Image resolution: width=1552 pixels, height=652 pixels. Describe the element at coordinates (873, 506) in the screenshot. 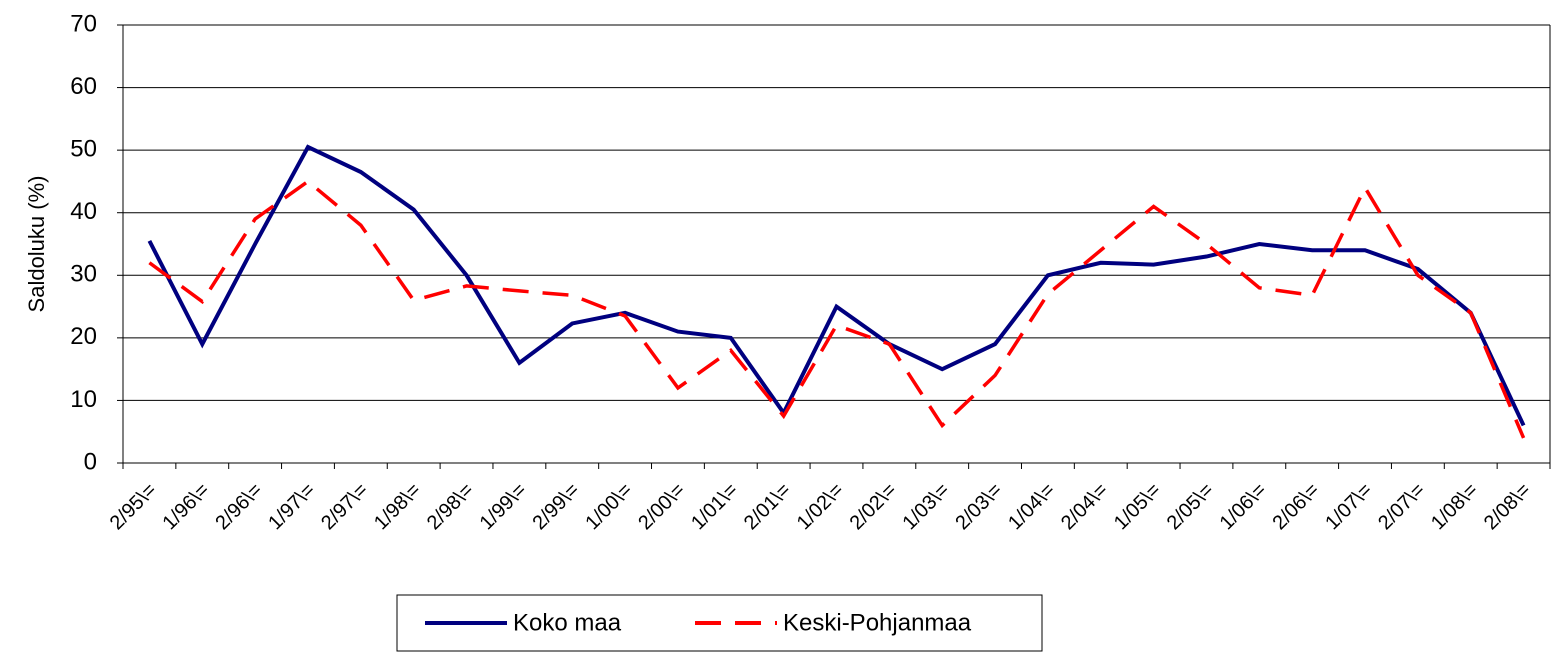

I see `x-tick-label: 2/02\=` at that location.